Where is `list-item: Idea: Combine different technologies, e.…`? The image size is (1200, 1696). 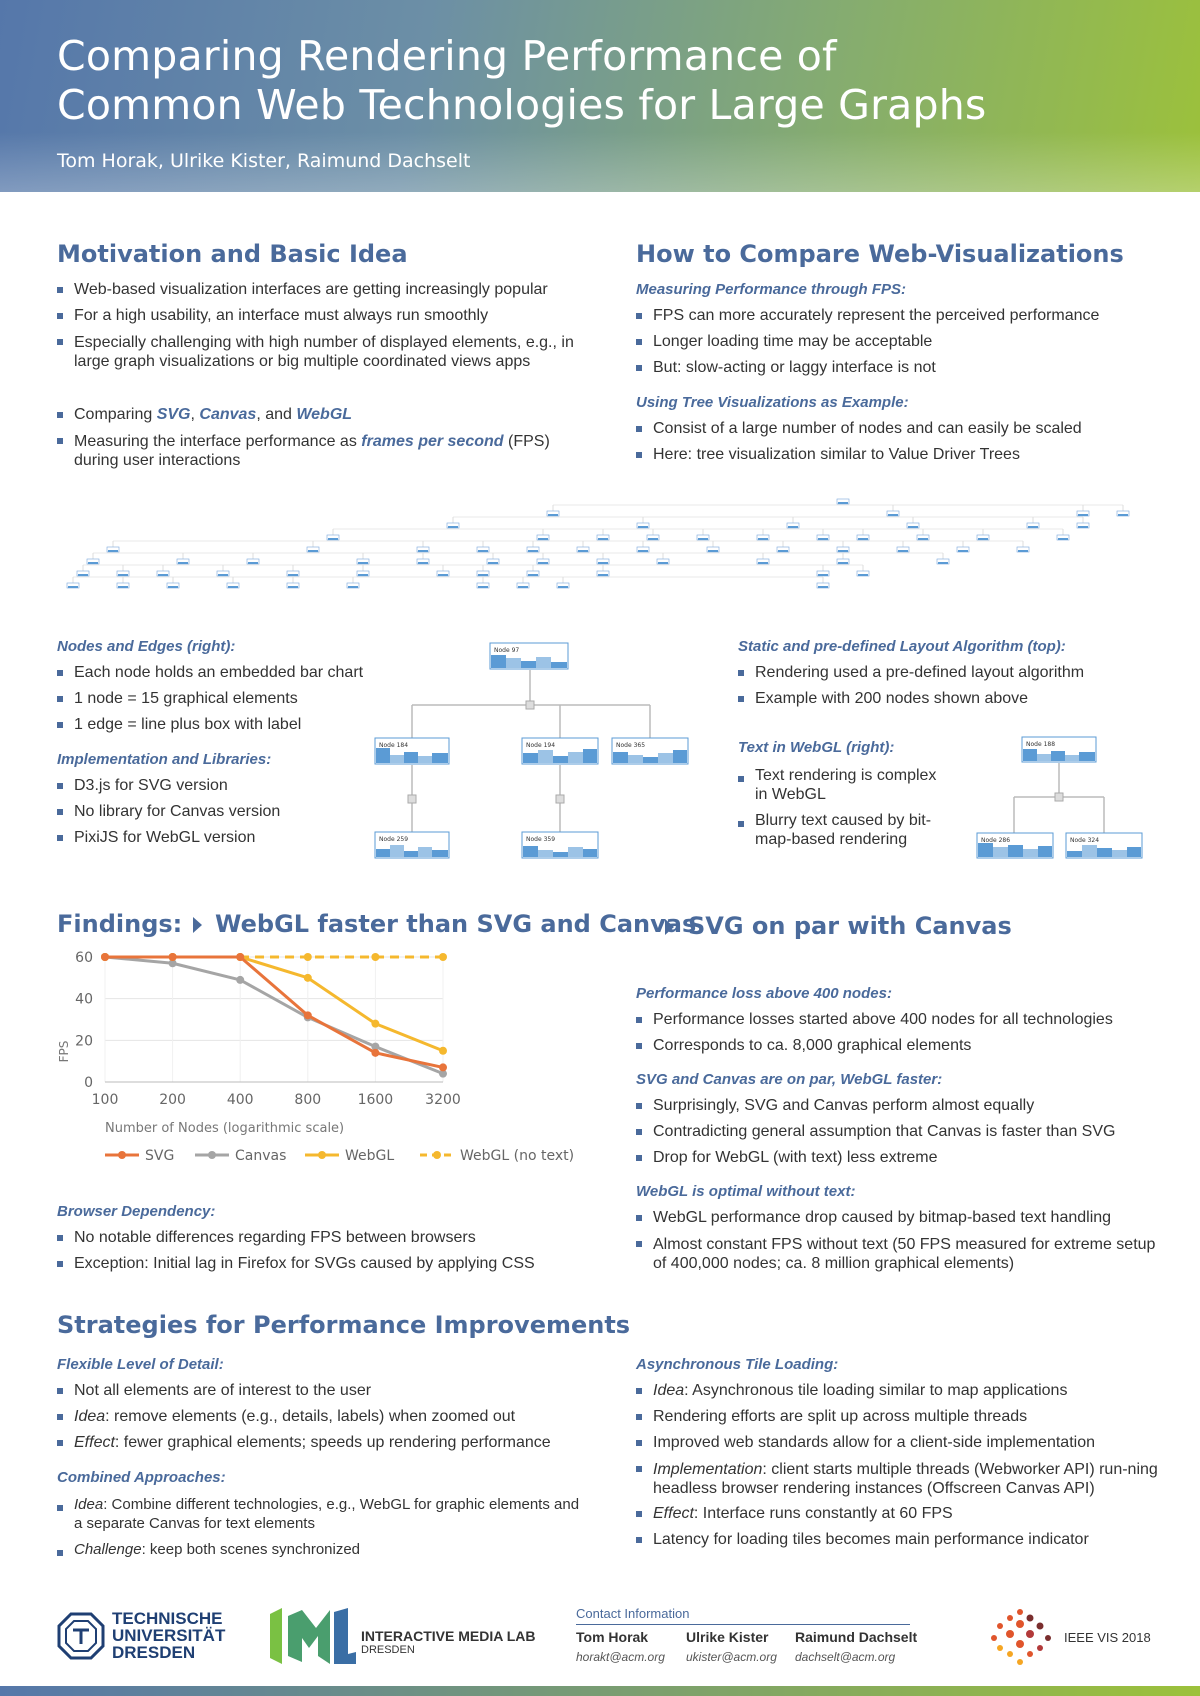
list-item: Idea: Combine different technologies, e.… is located at coordinates (322, 1514).